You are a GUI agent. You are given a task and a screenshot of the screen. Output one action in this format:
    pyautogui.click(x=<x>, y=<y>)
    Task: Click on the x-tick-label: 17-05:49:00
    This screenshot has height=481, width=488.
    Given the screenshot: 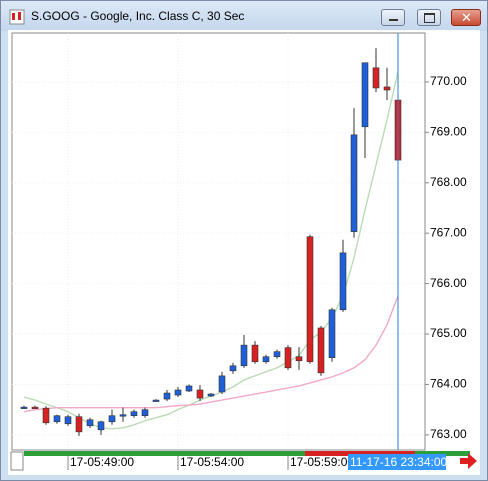 What is the action you would take?
    pyautogui.click(x=102, y=462)
    